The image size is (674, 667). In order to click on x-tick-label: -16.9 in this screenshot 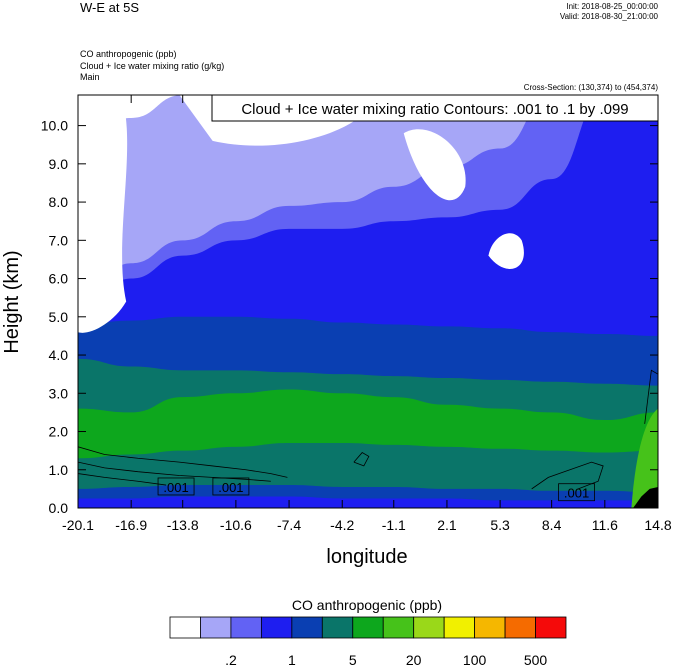, I will do `click(131, 525)`.